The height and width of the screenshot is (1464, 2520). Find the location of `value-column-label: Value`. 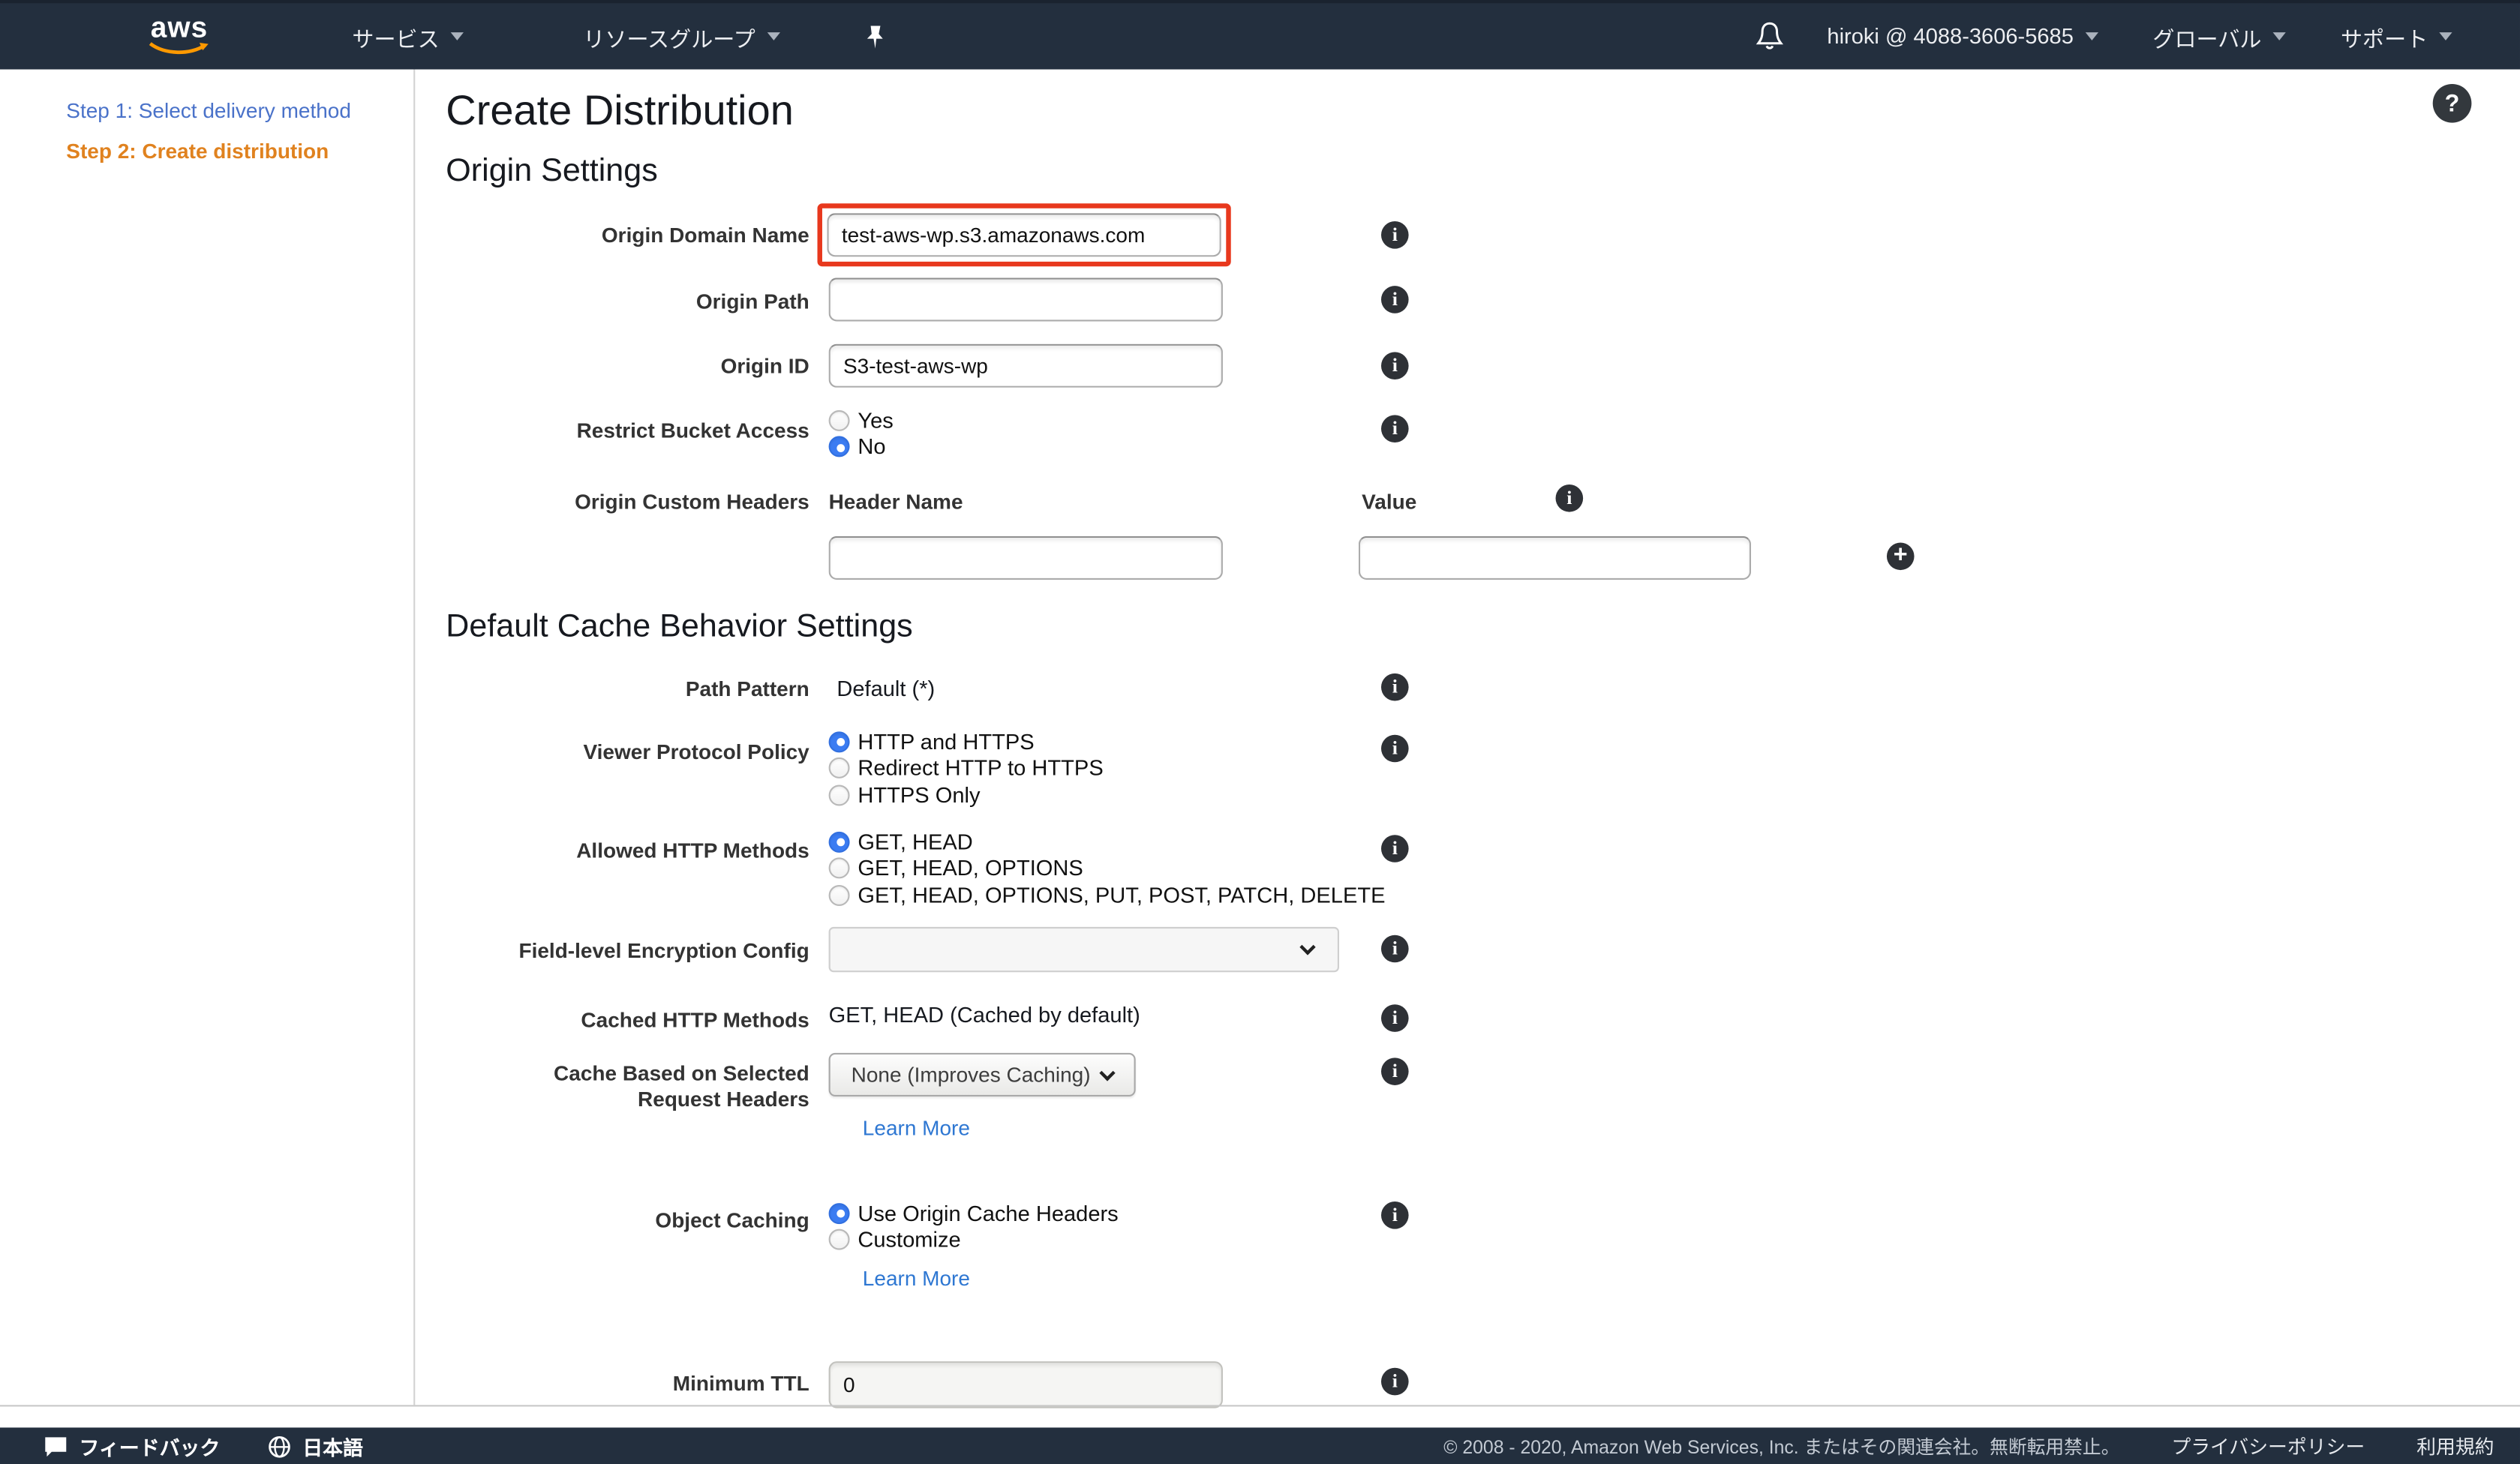

value-column-label: Value is located at coordinates (1389, 501).